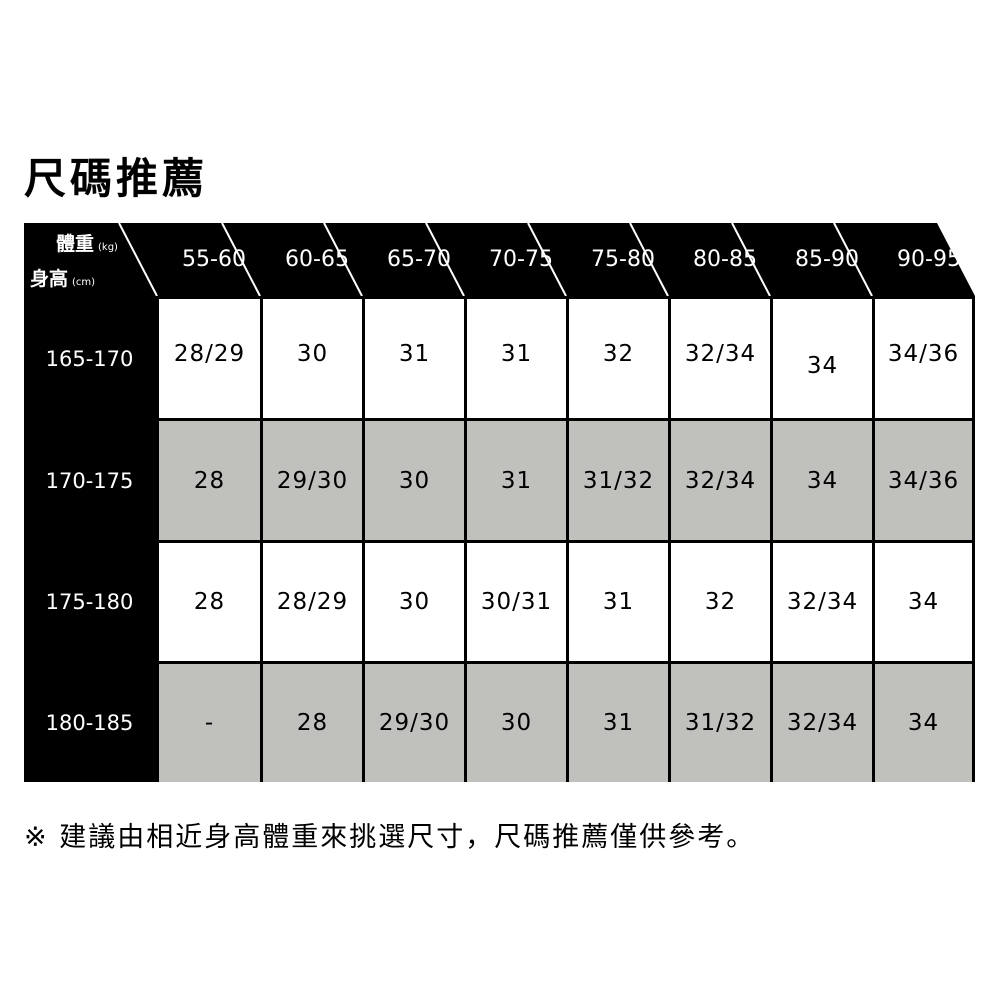 This screenshot has height=1000, width=1000. Describe the element at coordinates (725, 259) in the screenshot. I see `weight-range-header: 80-85` at that location.